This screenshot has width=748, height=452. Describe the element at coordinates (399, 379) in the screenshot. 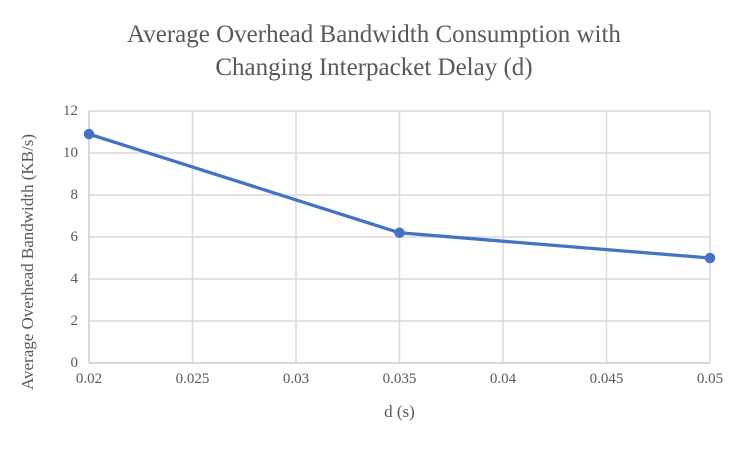

I see `x-tick-label: 0.035` at that location.